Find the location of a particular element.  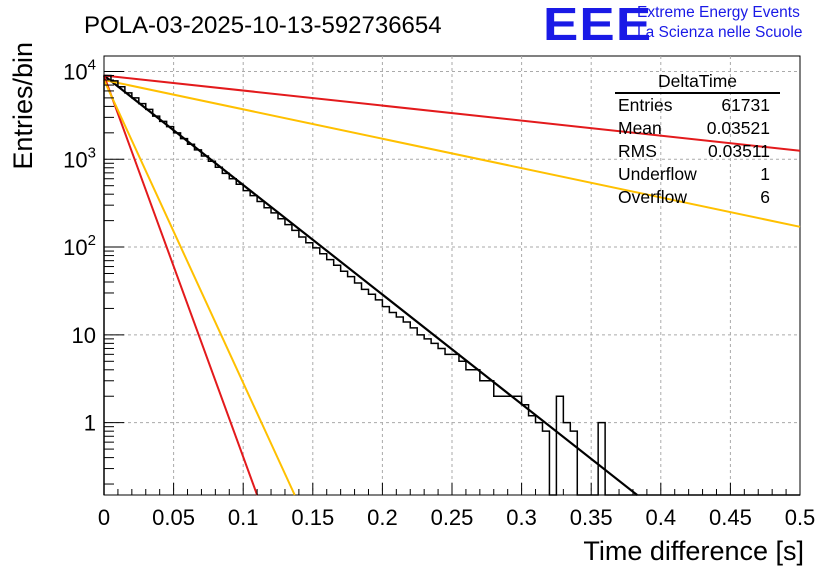

stats-value: 0.03521 is located at coordinates (738, 128).